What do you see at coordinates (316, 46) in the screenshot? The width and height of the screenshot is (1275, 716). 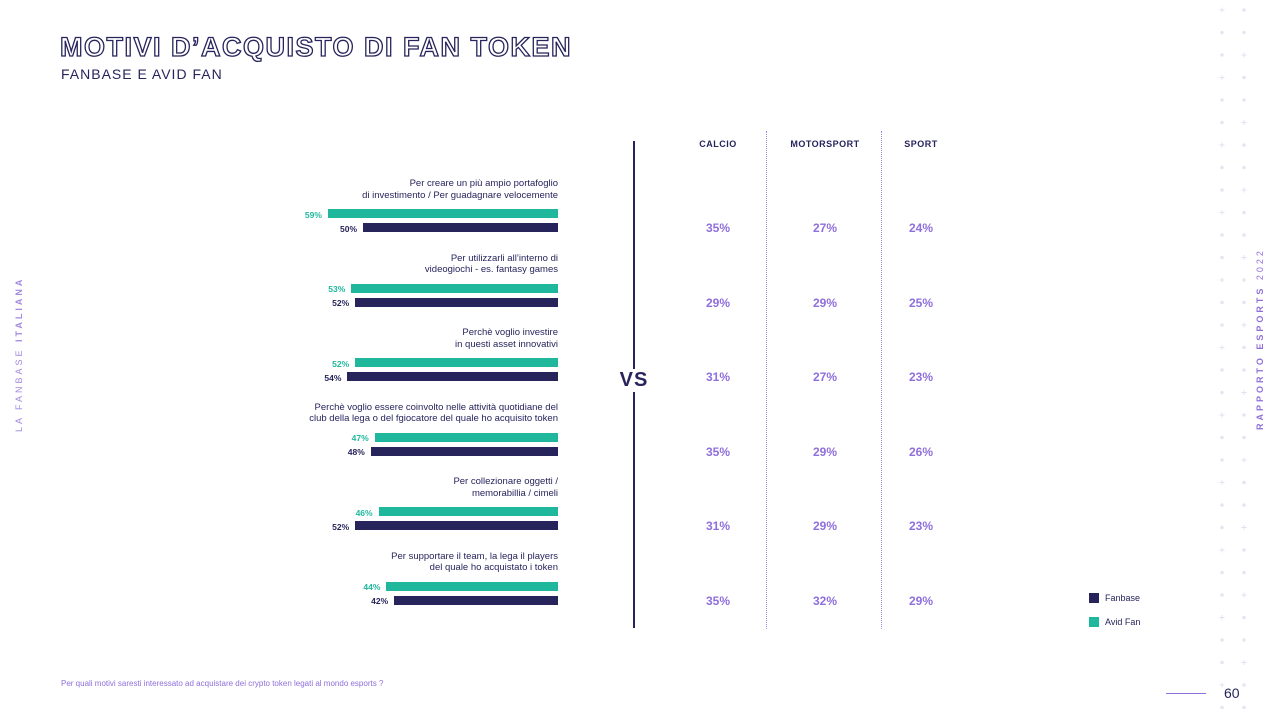 I see `page-title: MOTIVI D’ACQUISTO DI FAN TOKEN` at bounding box center [316, 46].